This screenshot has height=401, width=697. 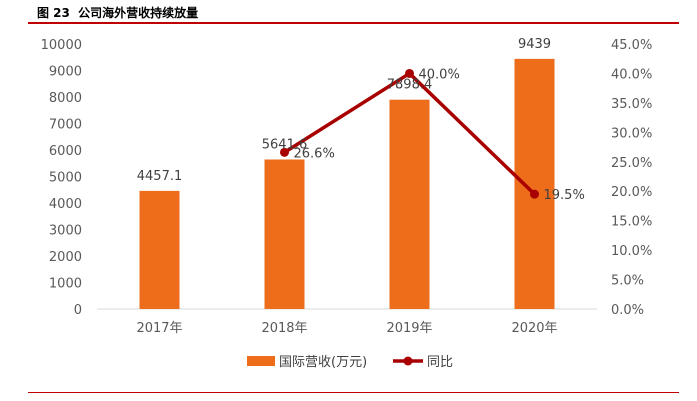 What do you see at coordinates (534, 44) in the screenshot?
I see `bar-data-label: 9439` at bounding box center [534, 44].